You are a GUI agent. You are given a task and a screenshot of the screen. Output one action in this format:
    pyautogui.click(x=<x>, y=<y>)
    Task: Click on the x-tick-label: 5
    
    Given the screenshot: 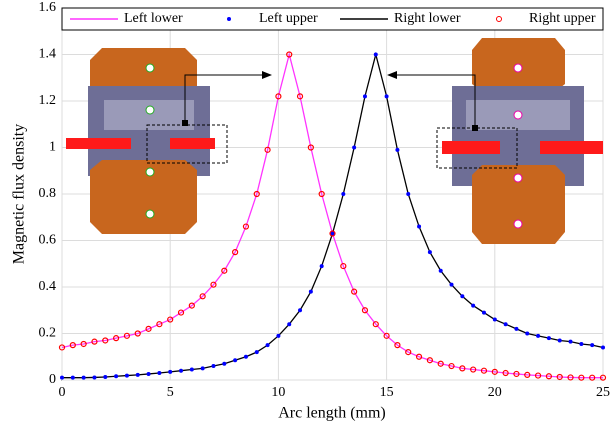 What is the action you would take?
    pyautogui.click(x=170, y=392)
    